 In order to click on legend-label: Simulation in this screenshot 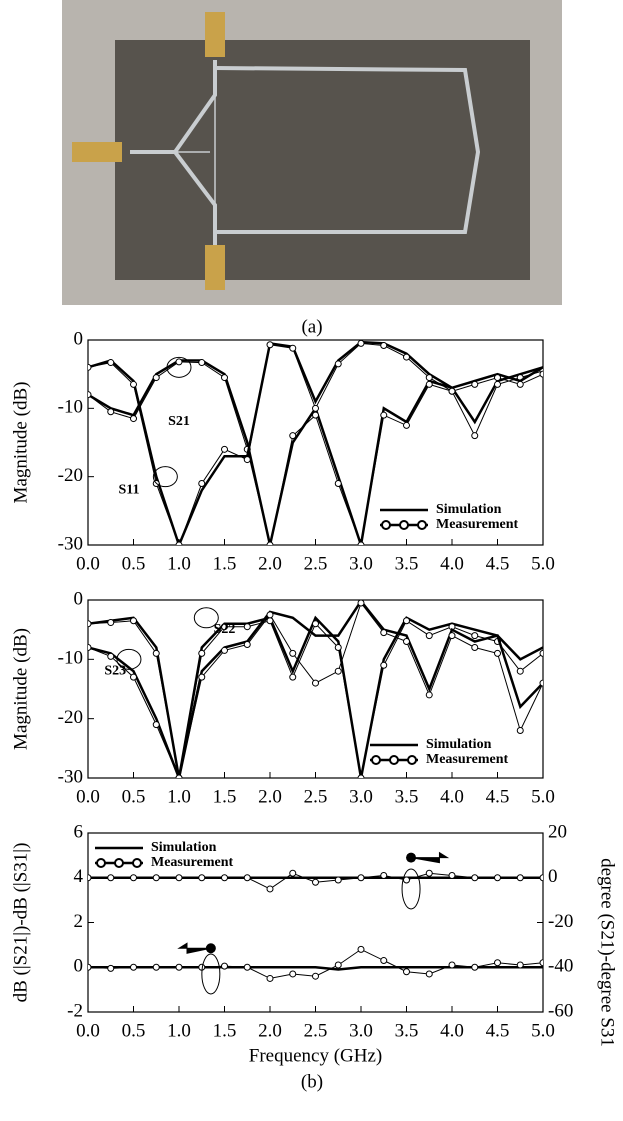, I will do `click(469, 509)`.